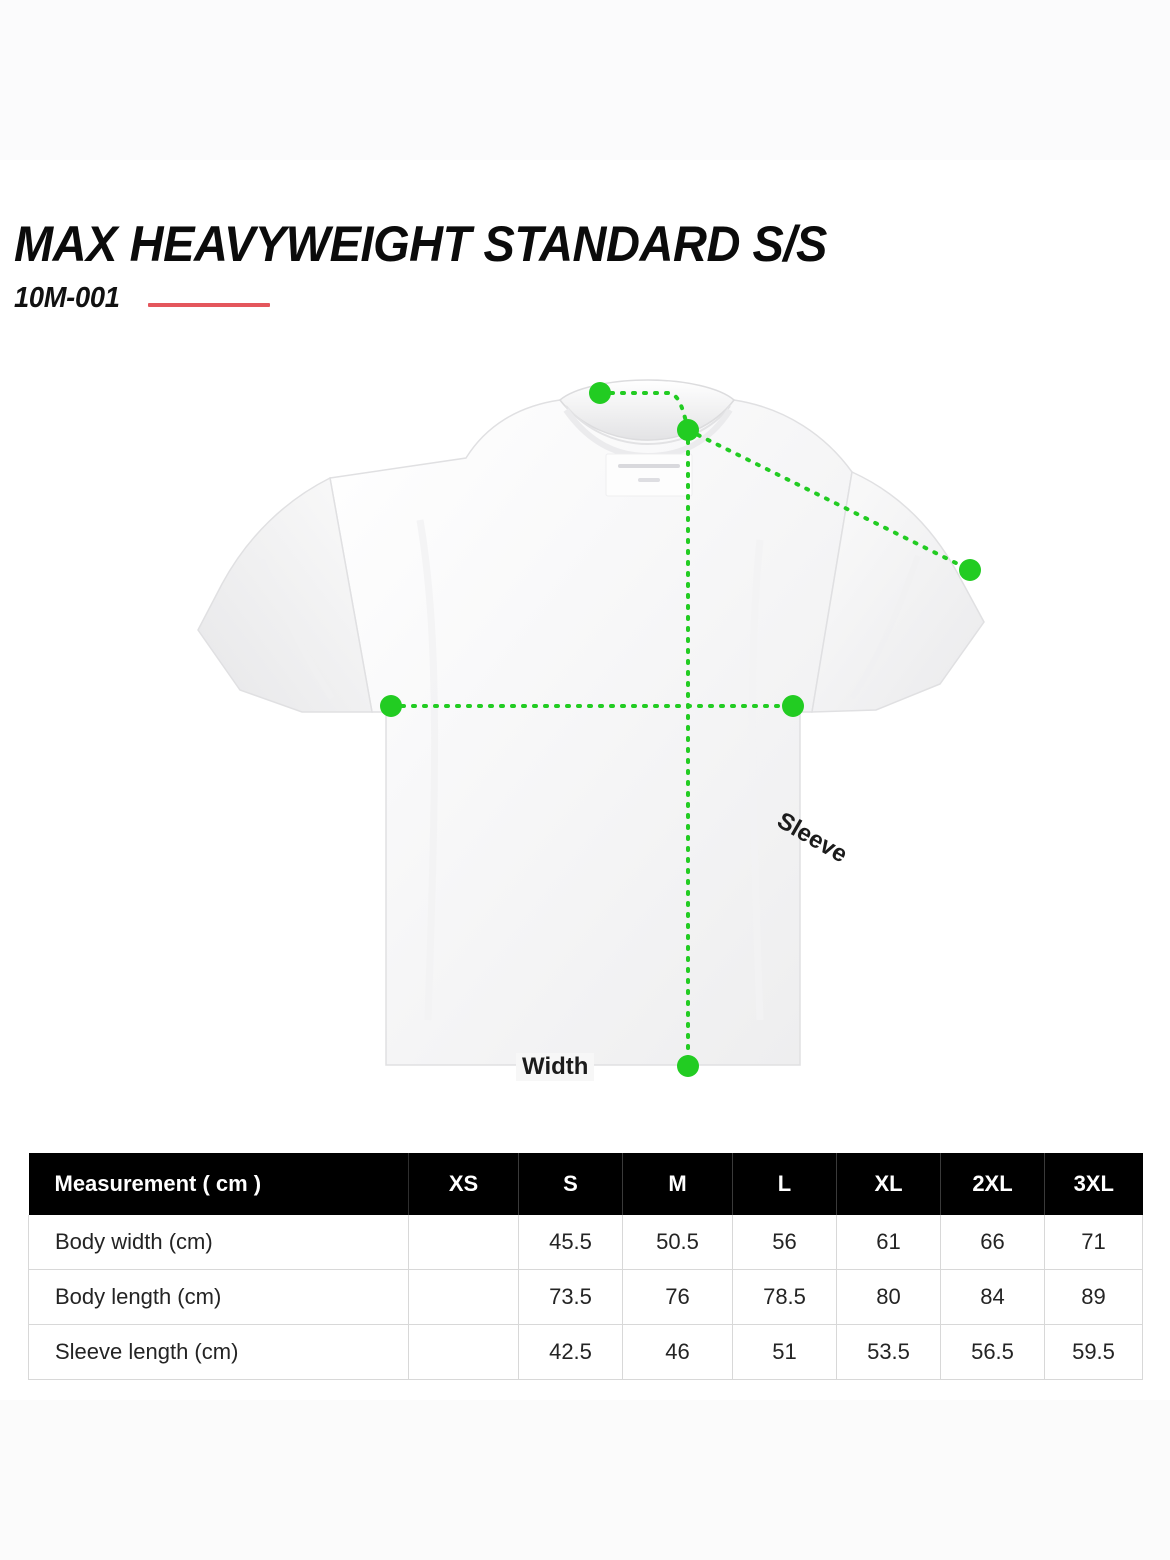 The width and height of the screenshot is (1170, 1560). Describe the element at coordinates (218, 1352) in the screenshot. I see `row-label-sleeve-length: Sleeve length (cm)` at that location.